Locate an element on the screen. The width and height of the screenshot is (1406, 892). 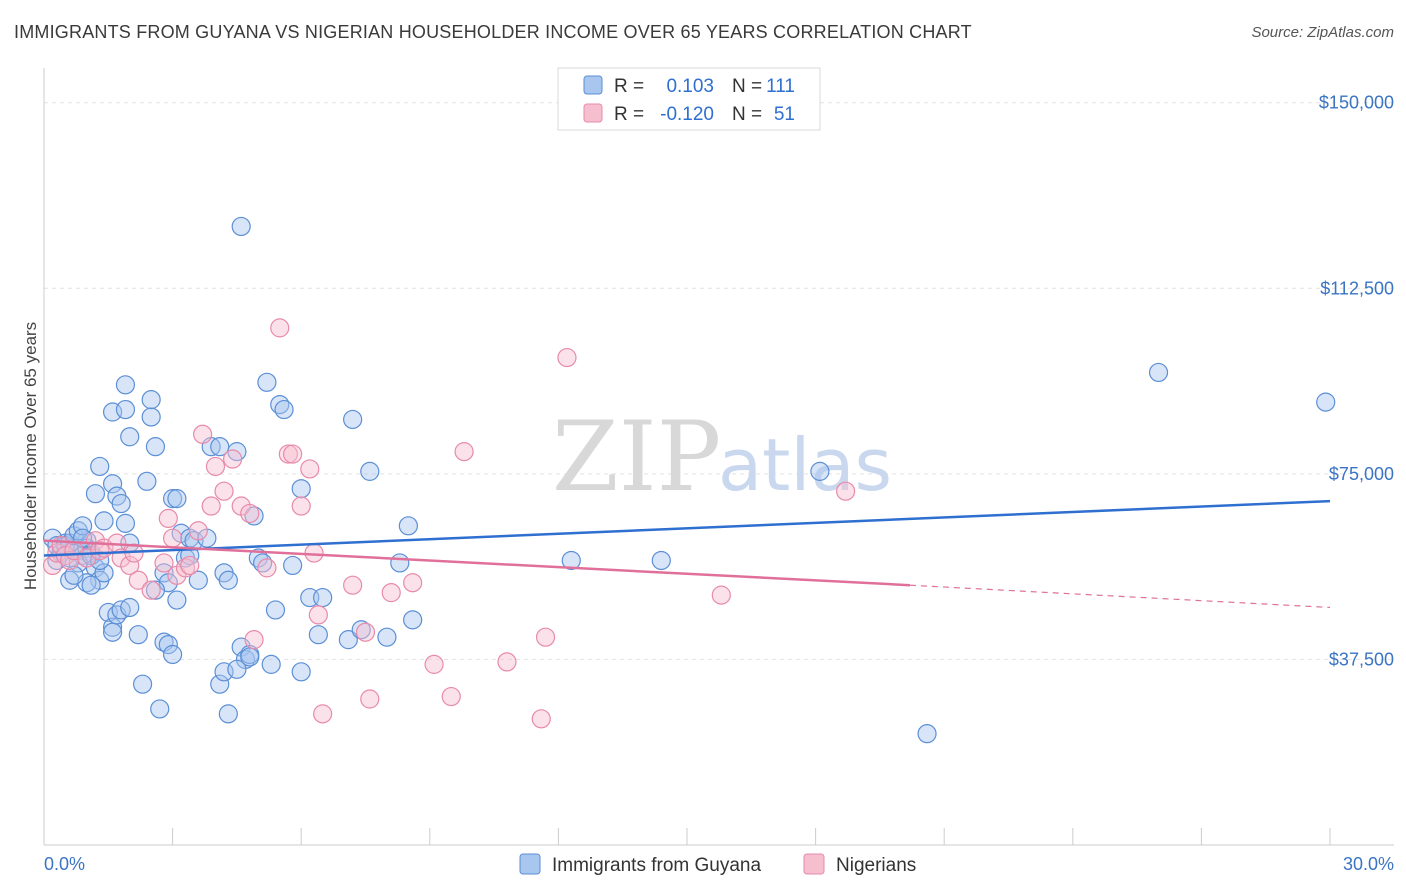
y-tick-label: $37,500 is located at coordinates (1361, 659).